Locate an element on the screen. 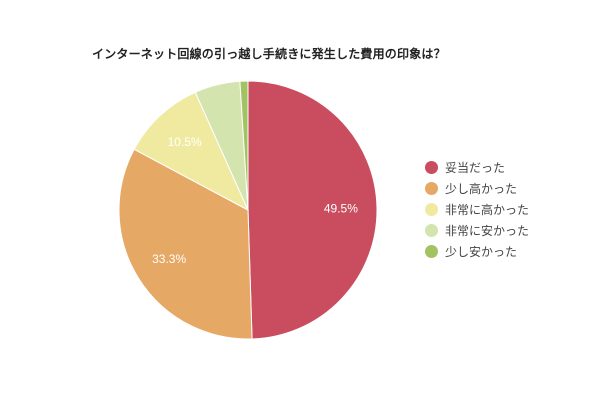 This screenshot has width=600, height=400. legend-label: 妥当だった is located at coordinates (475, 168).